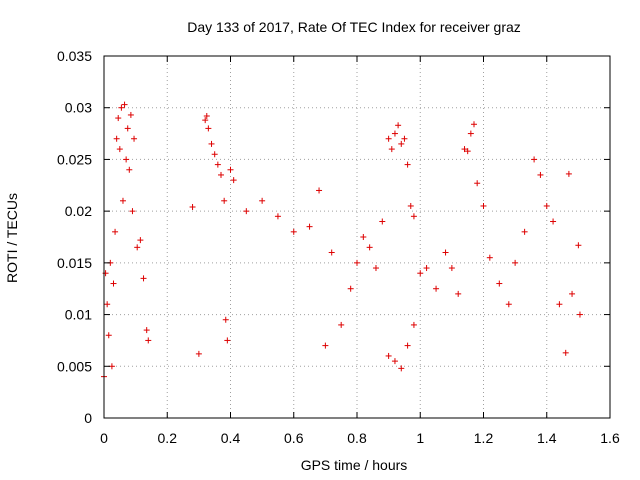  Describe the element at coordinates (547, 438) in the screenshot. I see `x-tick-label: 1.4` at that location.